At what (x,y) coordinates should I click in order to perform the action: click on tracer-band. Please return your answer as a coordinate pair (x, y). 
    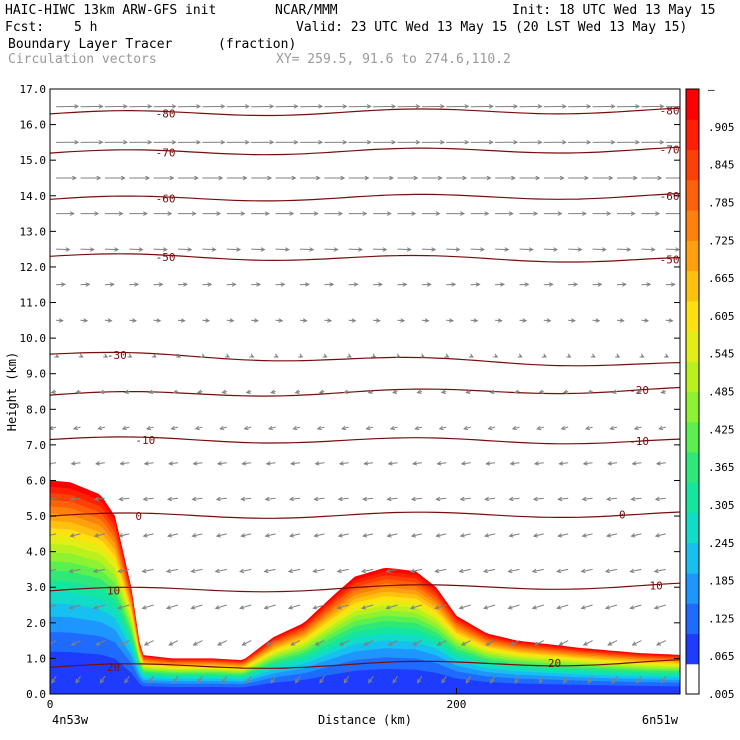
    Looking at the image, I should click on (365, 642).